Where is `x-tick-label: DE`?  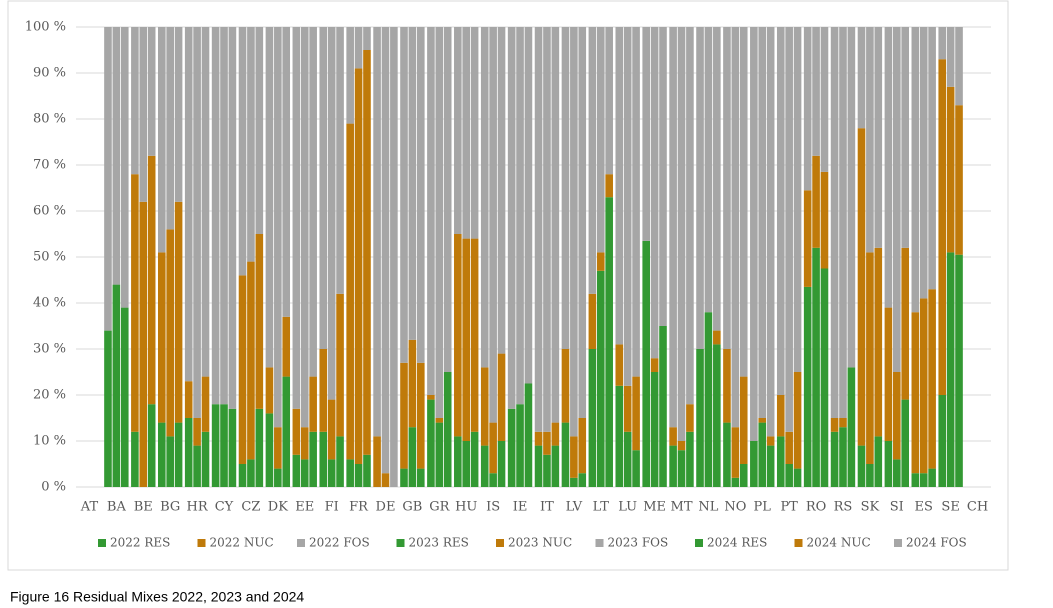 x-tick-label: DE is located at coordinates (386, 507).